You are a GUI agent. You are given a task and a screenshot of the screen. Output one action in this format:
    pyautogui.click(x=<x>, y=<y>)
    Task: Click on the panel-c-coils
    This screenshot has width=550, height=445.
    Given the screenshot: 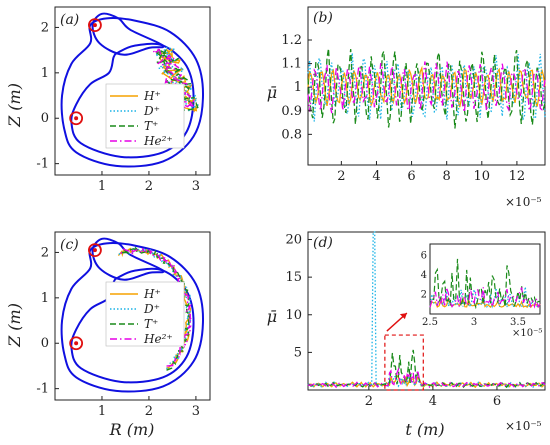 What is the action you would take?
    pyautogui.click(x=85, y=297)
    